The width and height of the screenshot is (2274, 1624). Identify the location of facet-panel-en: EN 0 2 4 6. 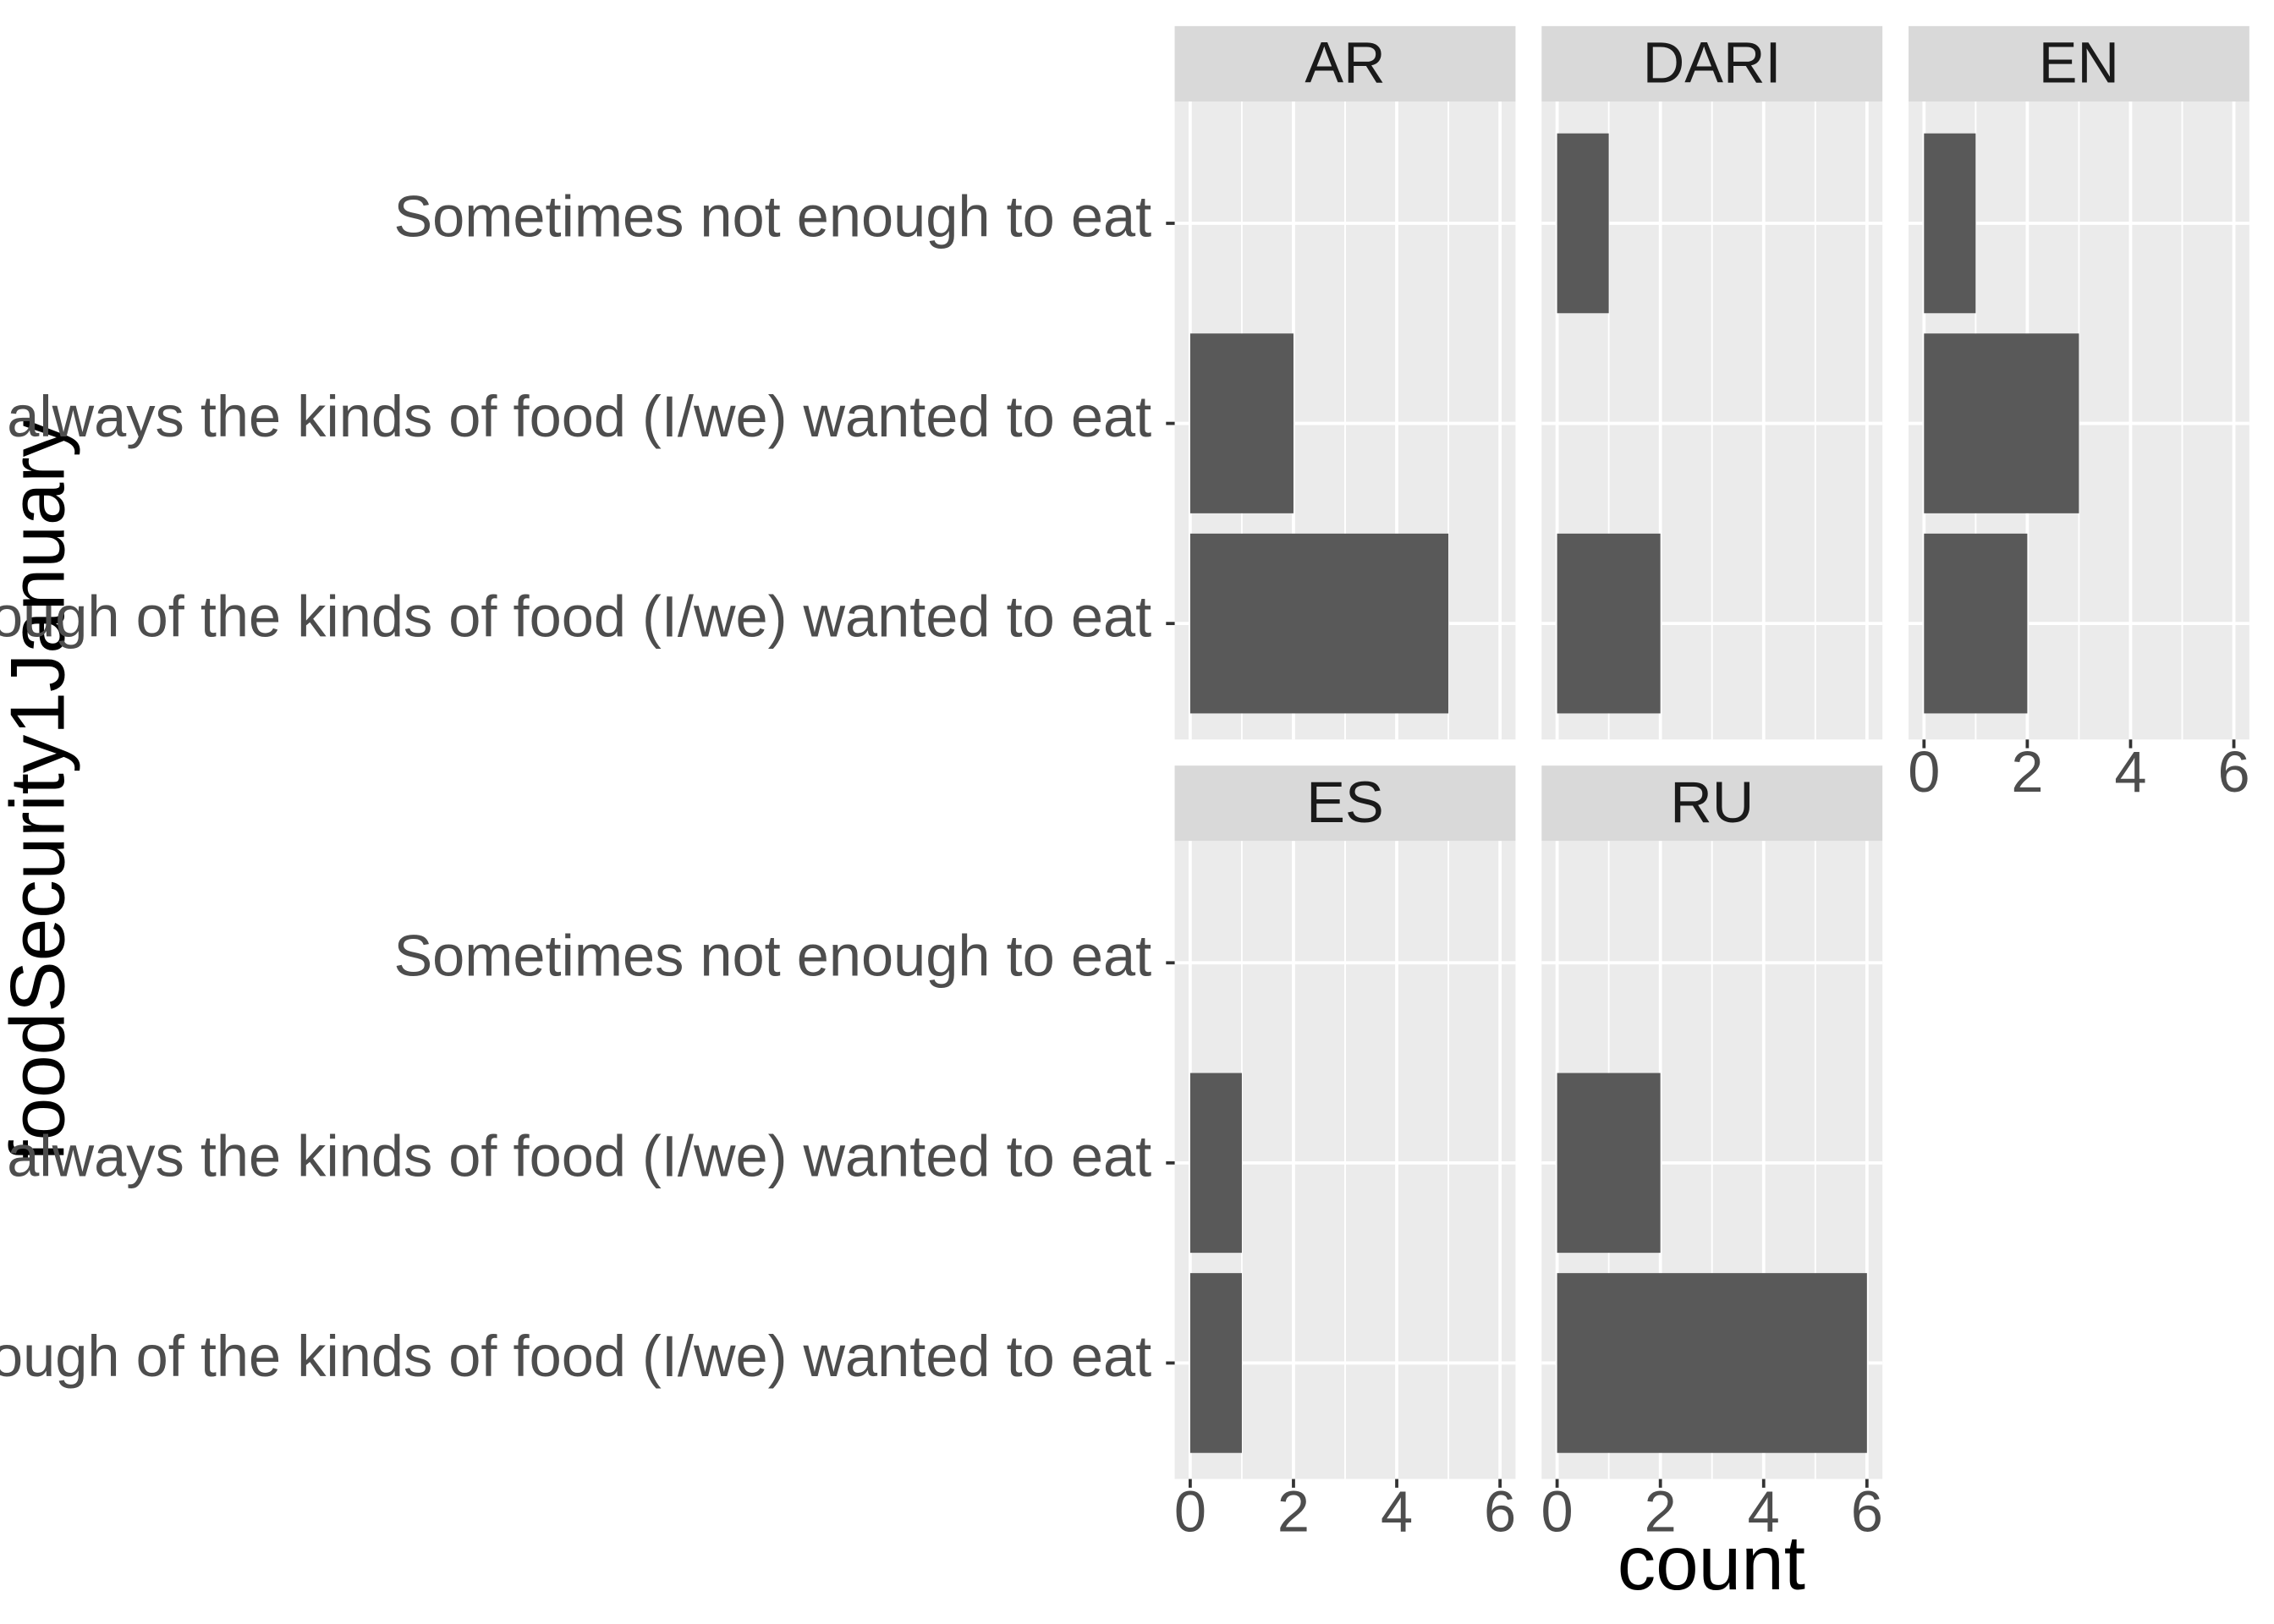
(2079, 415).